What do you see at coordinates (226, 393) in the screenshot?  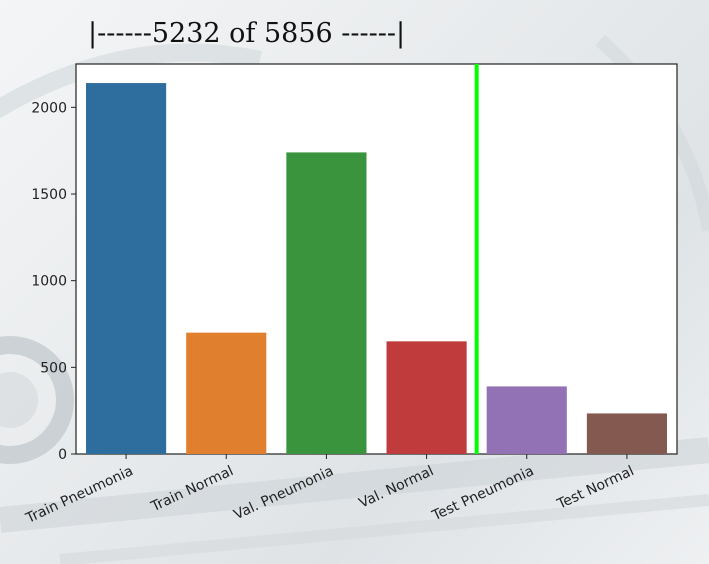 I see `bar-train-normal` at bounding box center [226, 393].